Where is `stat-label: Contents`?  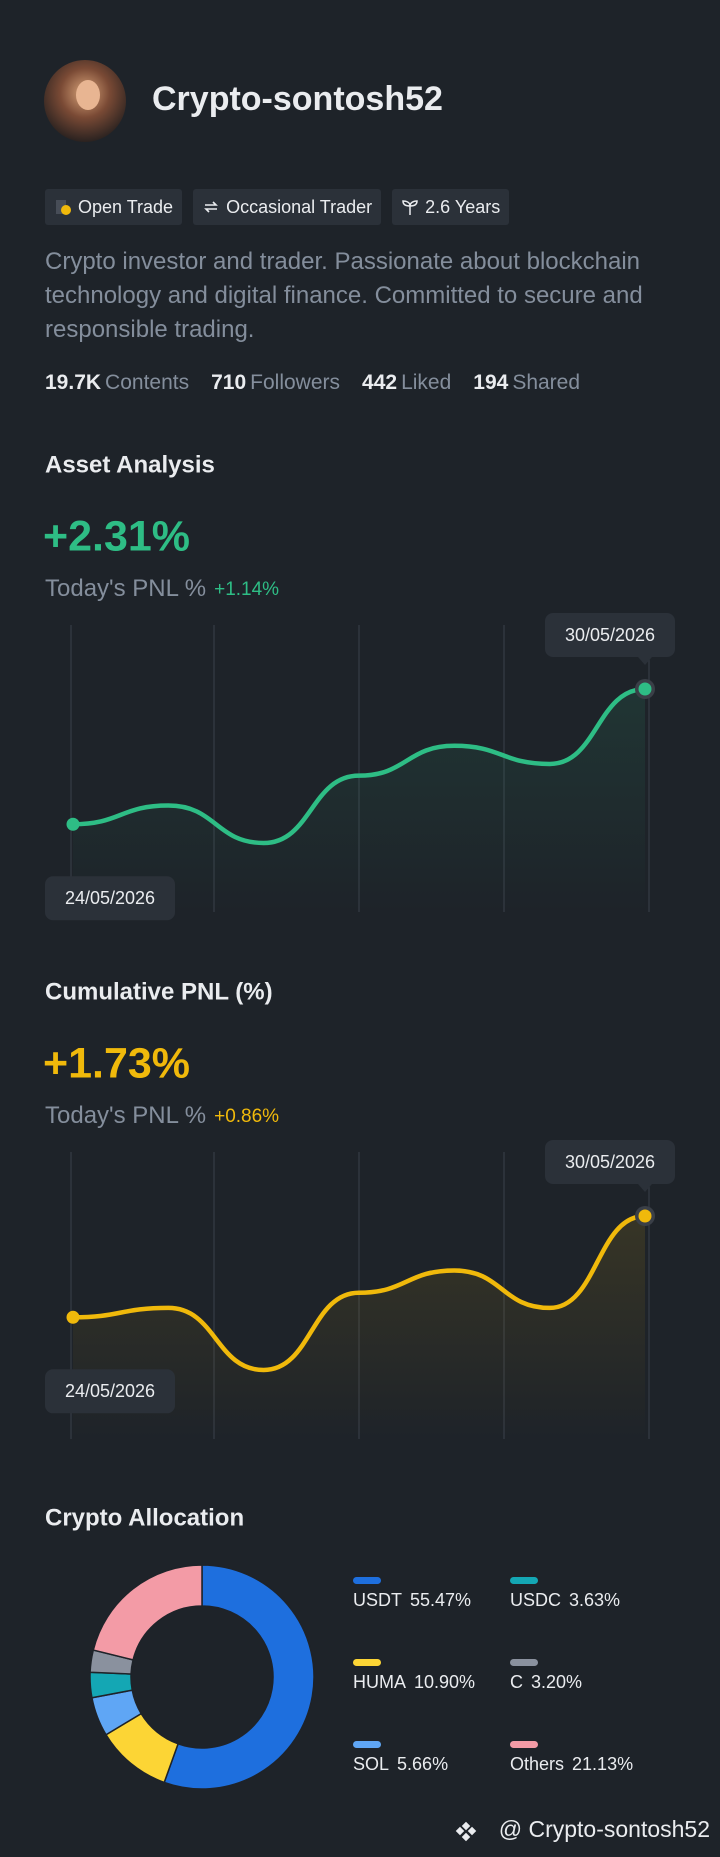 stat-label: Contents is located at coordinates (147, 382).